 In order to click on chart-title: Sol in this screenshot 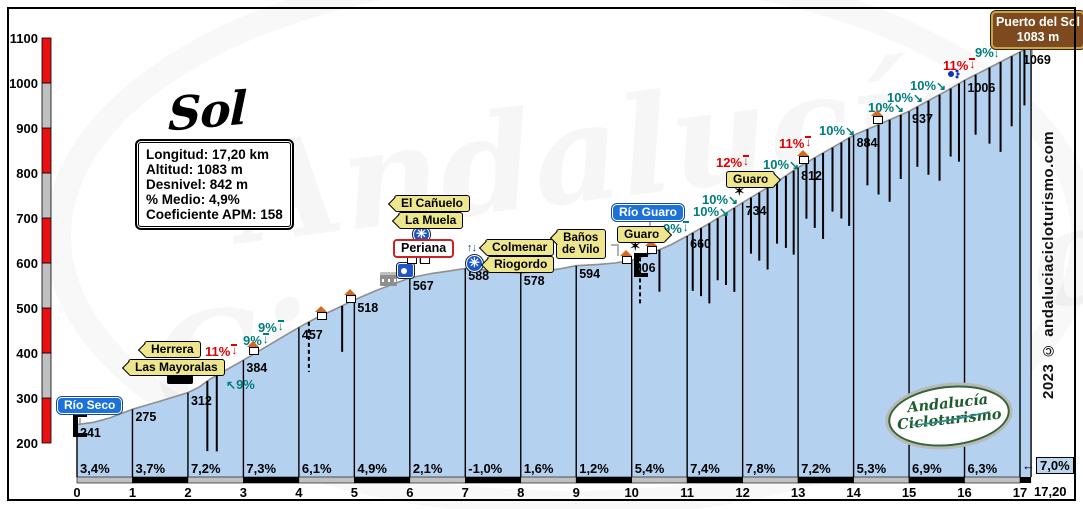, I will do `click(207, 111)`.